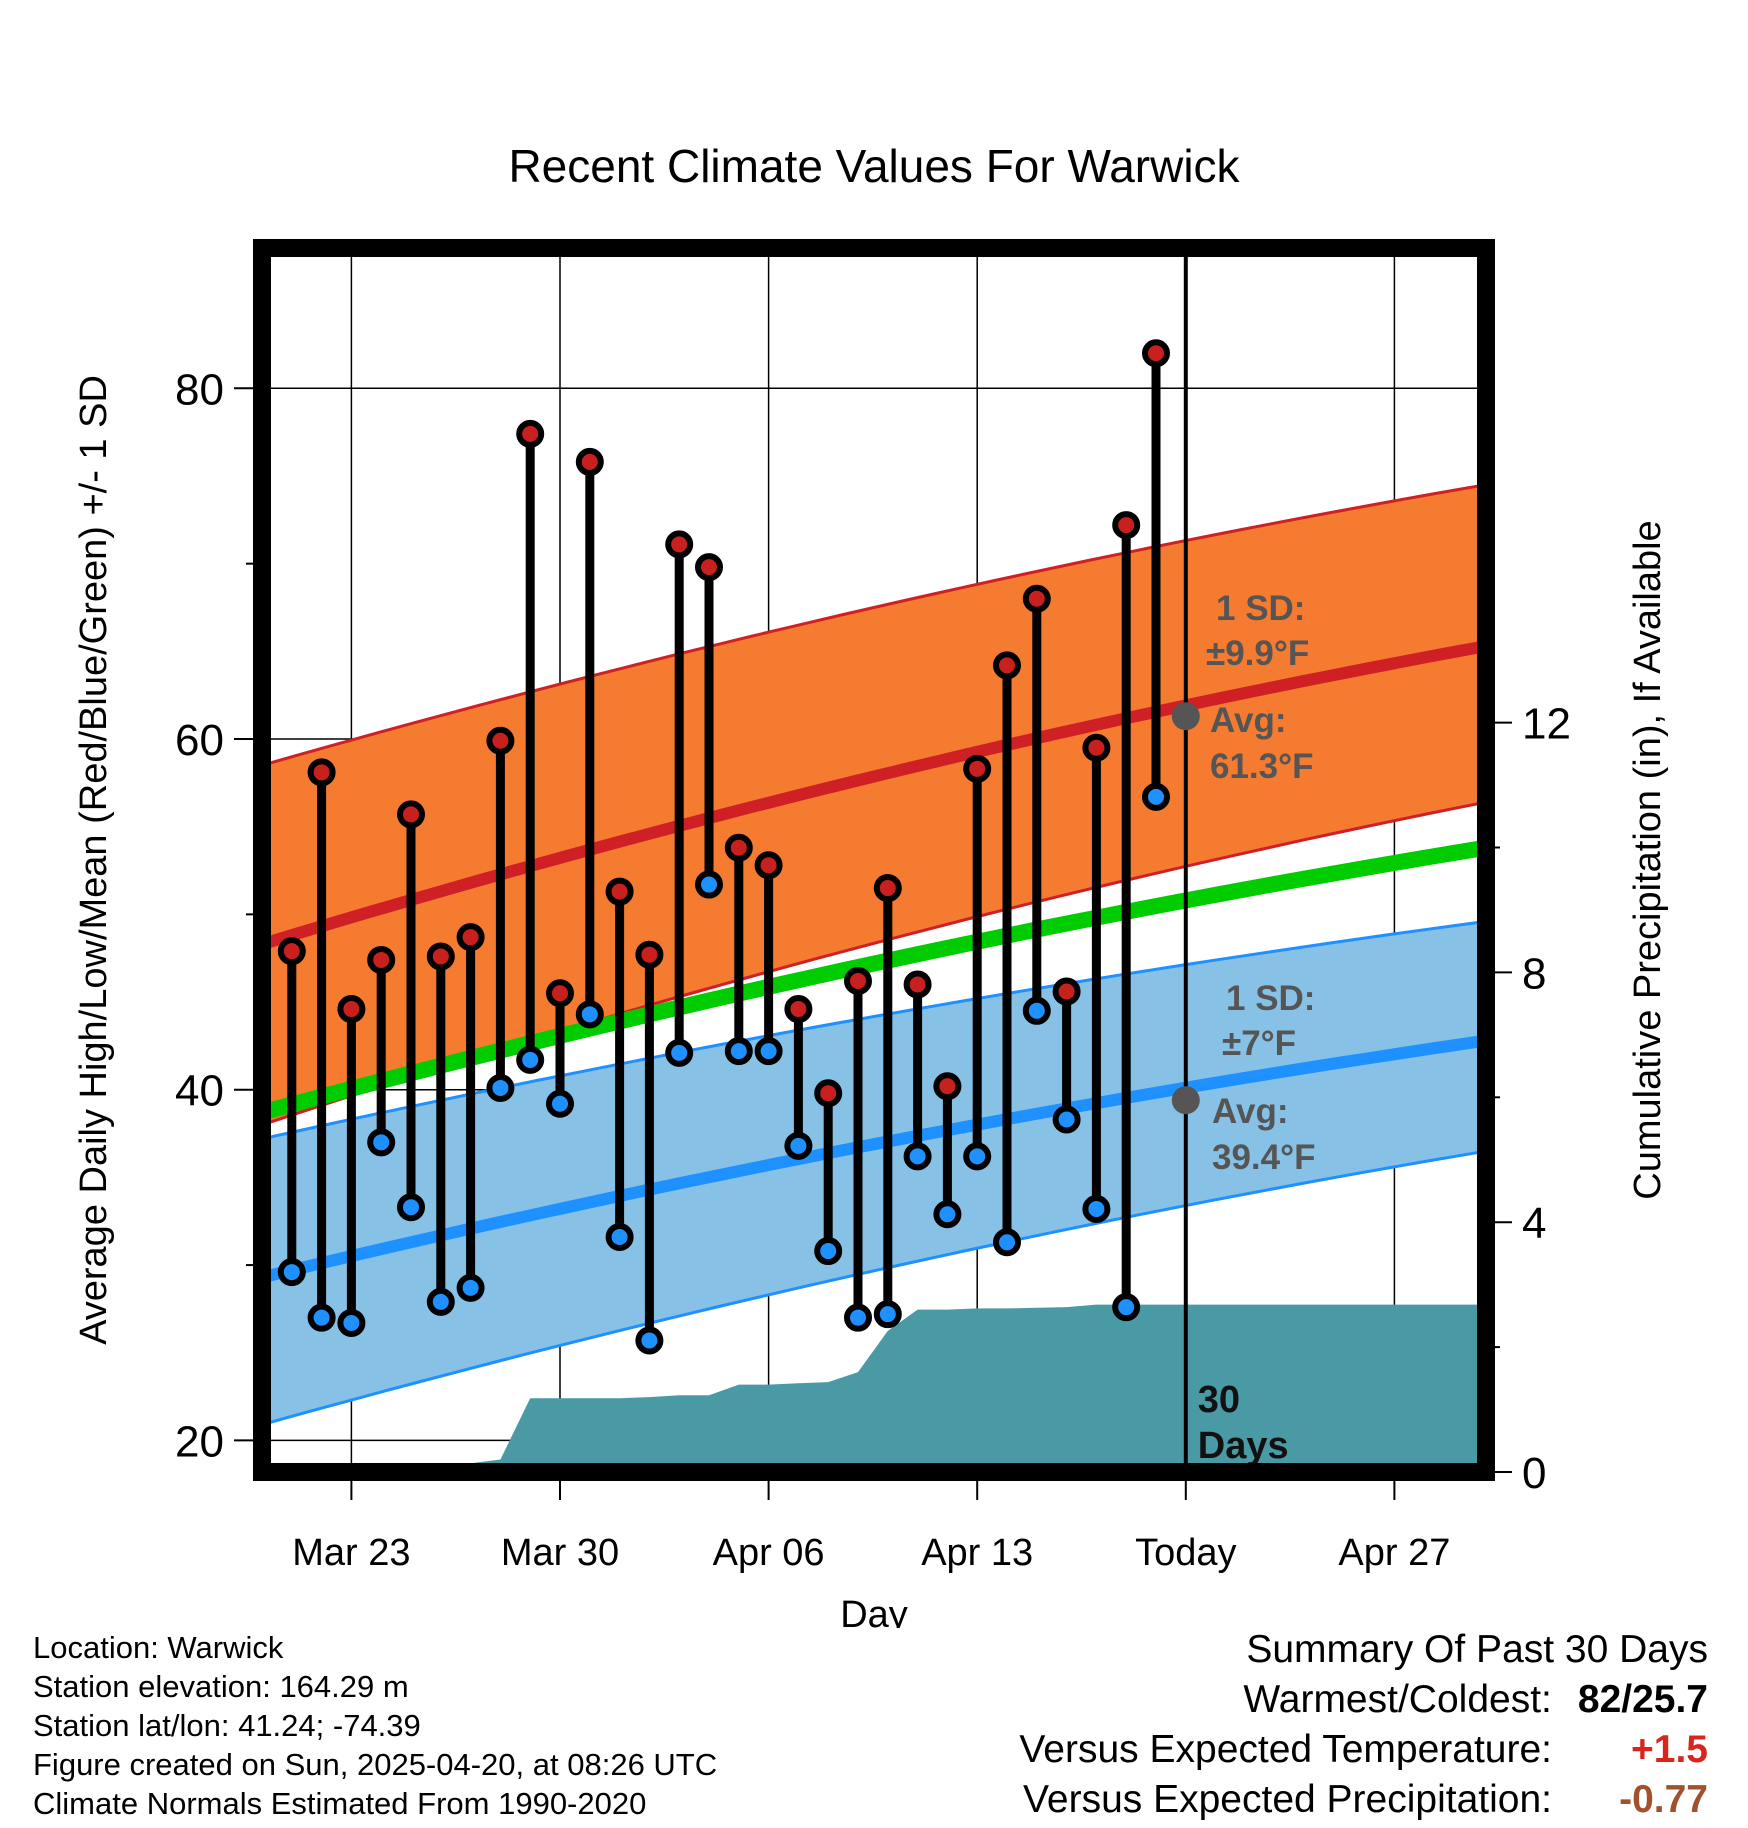  What do you see at coordinates (221, 1686) in the screenshot?
I see `info-elevation: Station elevation: 164.29 m` at bounding box center [221, 1686].